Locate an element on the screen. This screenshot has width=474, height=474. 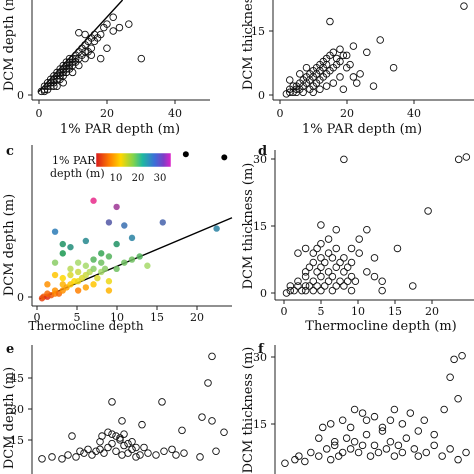
panel-b-xtick-label-40: 40 is located at coordinates (414, 113).